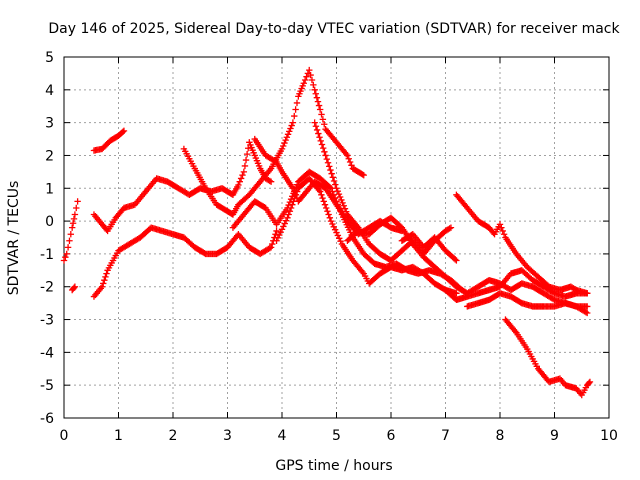 Image resolution: width=640 pixels, height=480 pixels. What do you see at coordinates (109, 140) in the screenshot?
I see `series-track-c` at bounding box center [109, 140].